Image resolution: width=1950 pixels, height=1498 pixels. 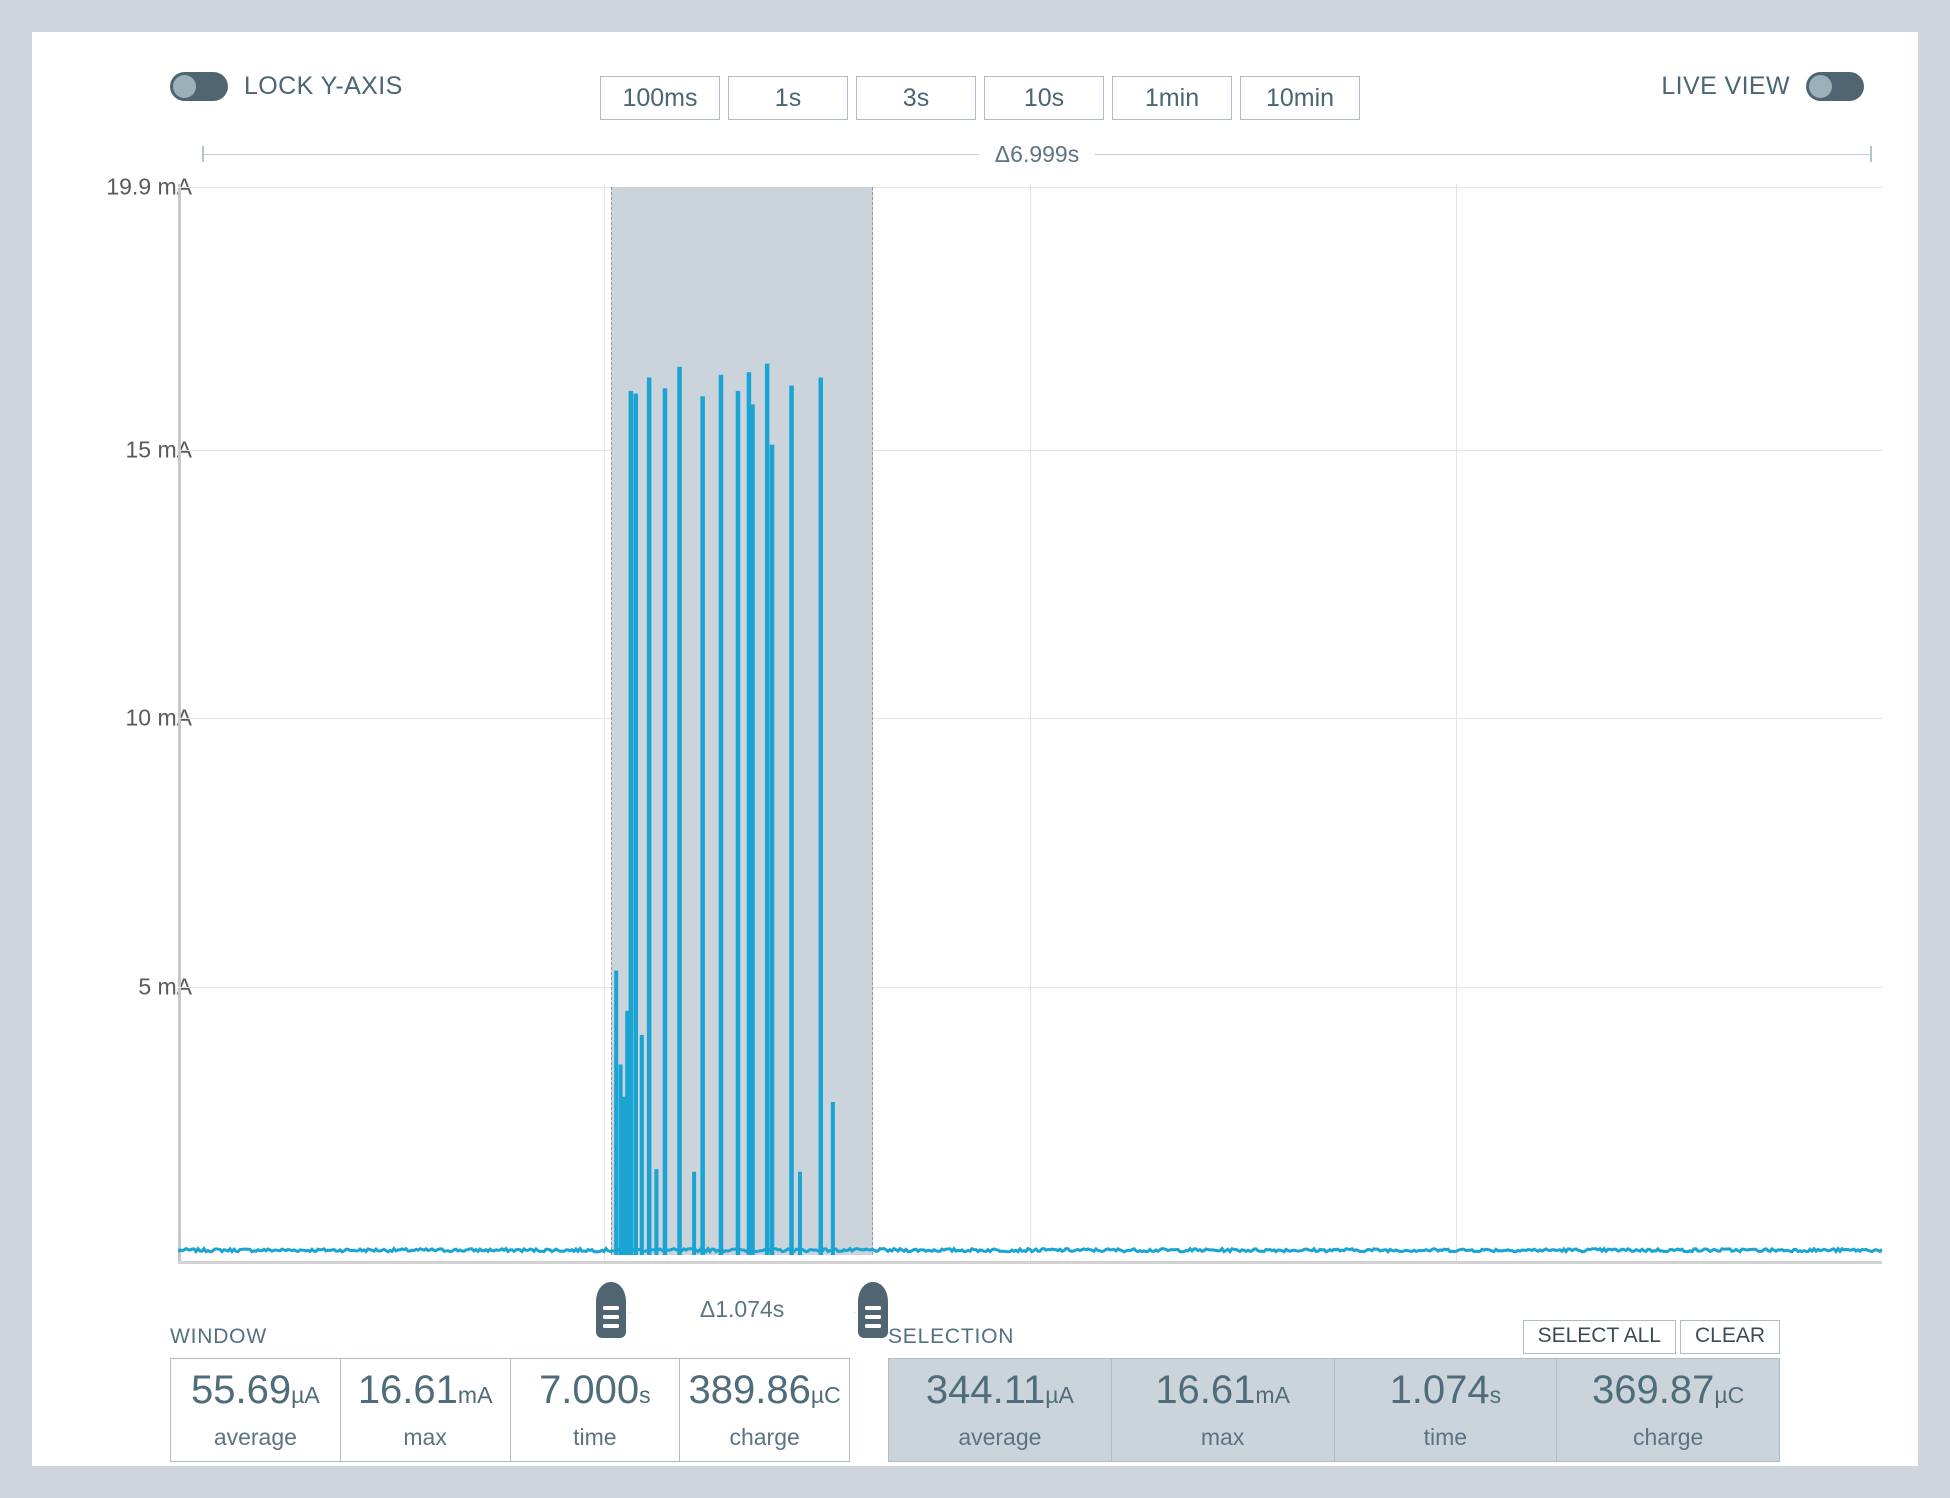 I want to click on window-stat-charge-label: charge, so click(x=764, y=1436).